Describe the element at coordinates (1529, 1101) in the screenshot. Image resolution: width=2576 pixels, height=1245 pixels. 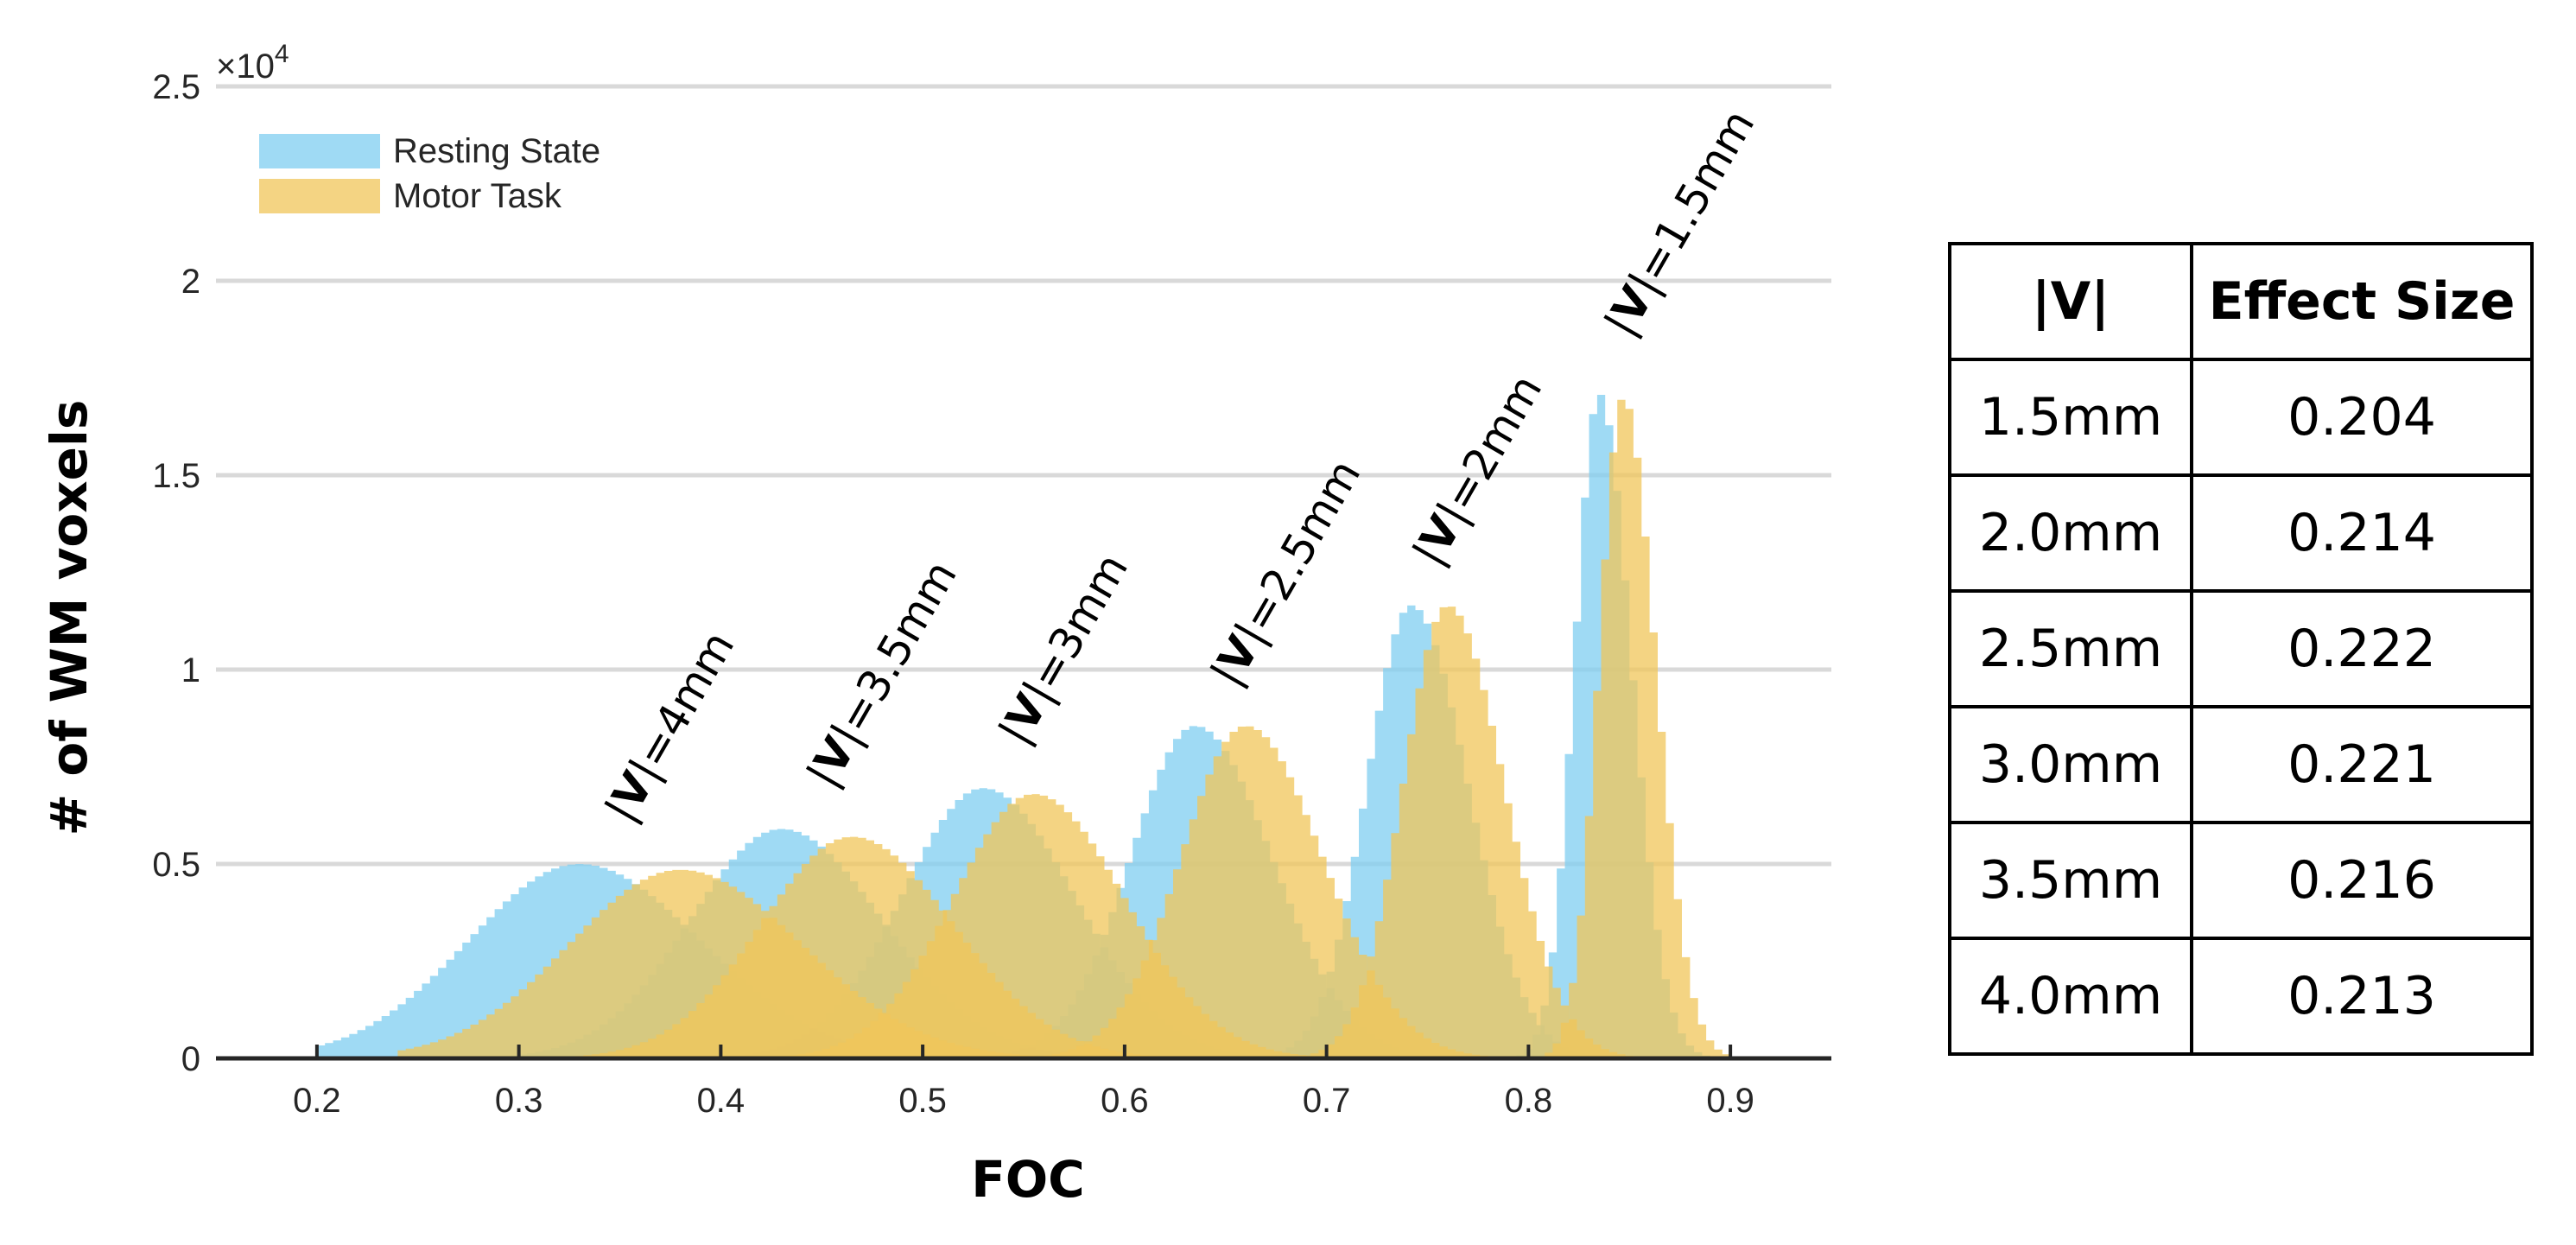
I see `x-tick-label: 0.8` at that location.